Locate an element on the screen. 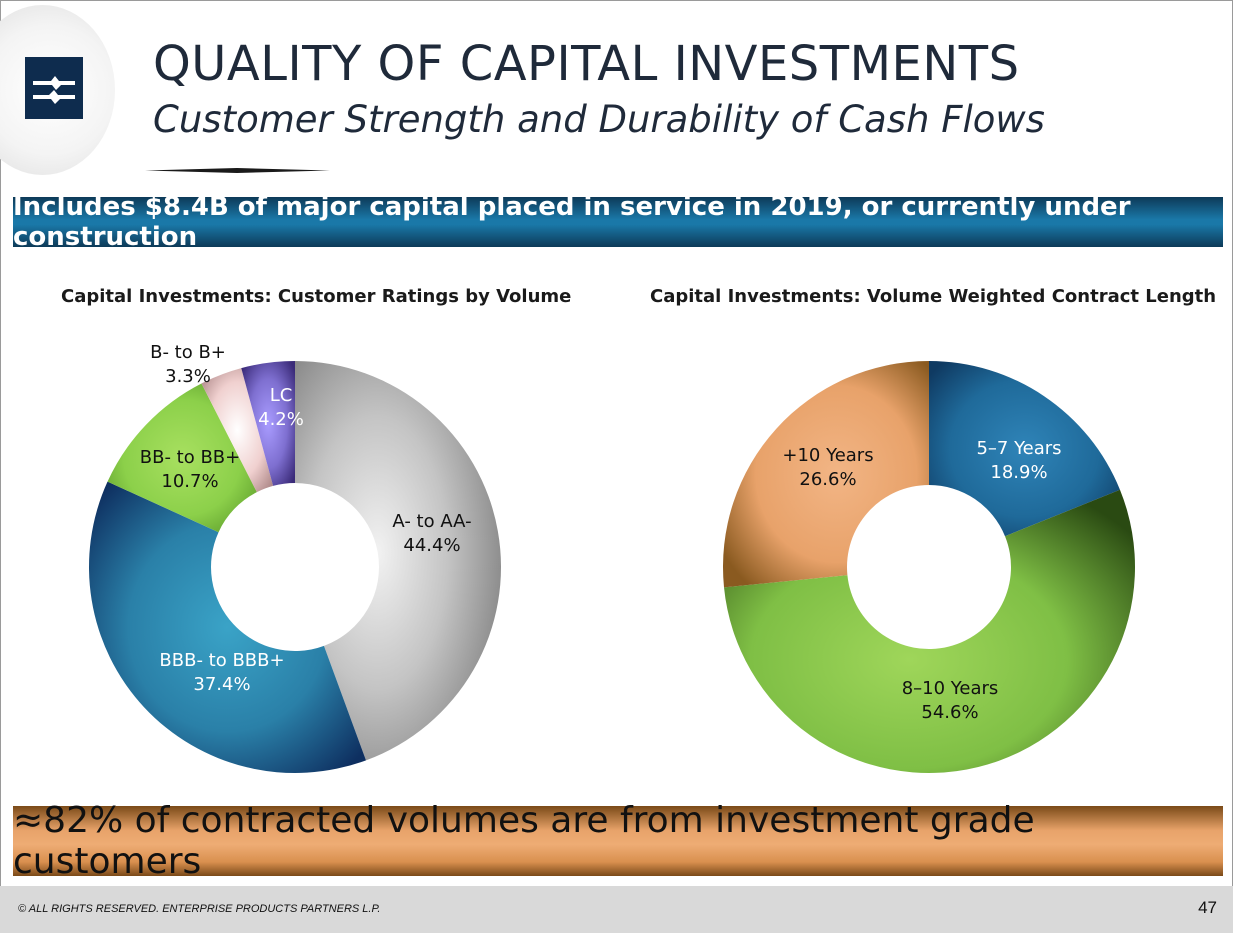  chart1-label-value-0: 44.4% is located at coordinates (431, 545).